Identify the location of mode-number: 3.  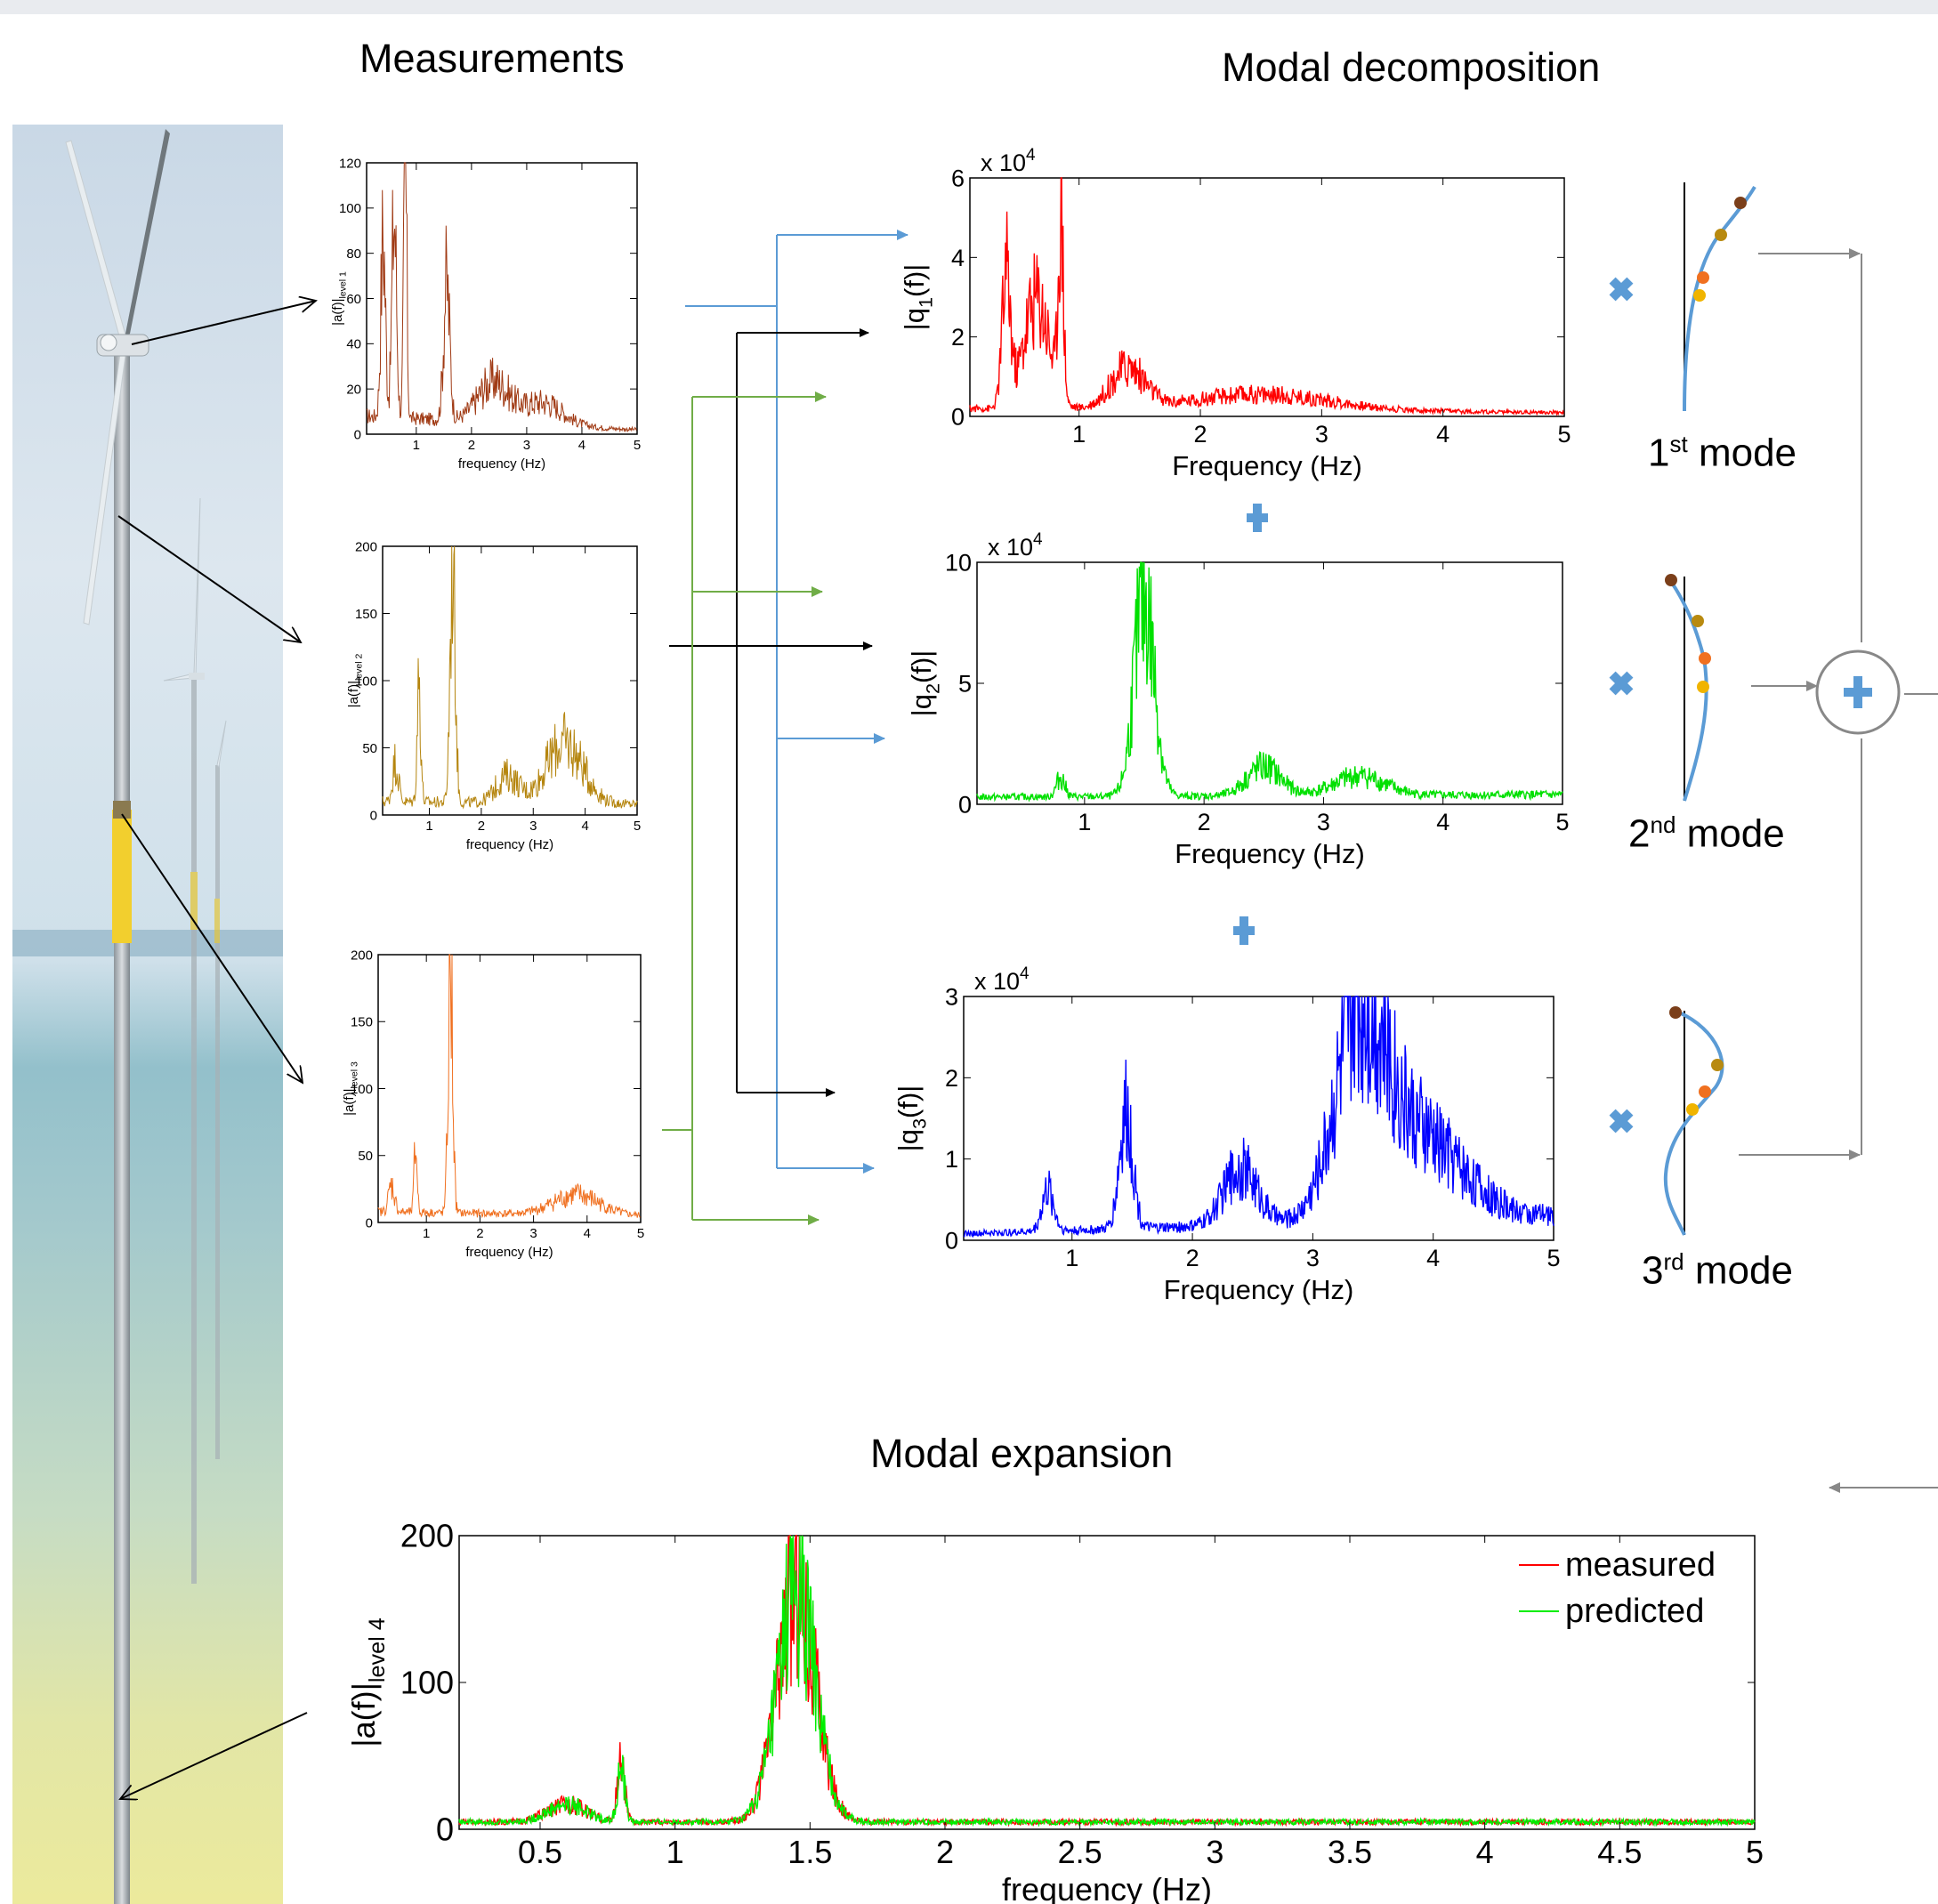
(1653, 1270).